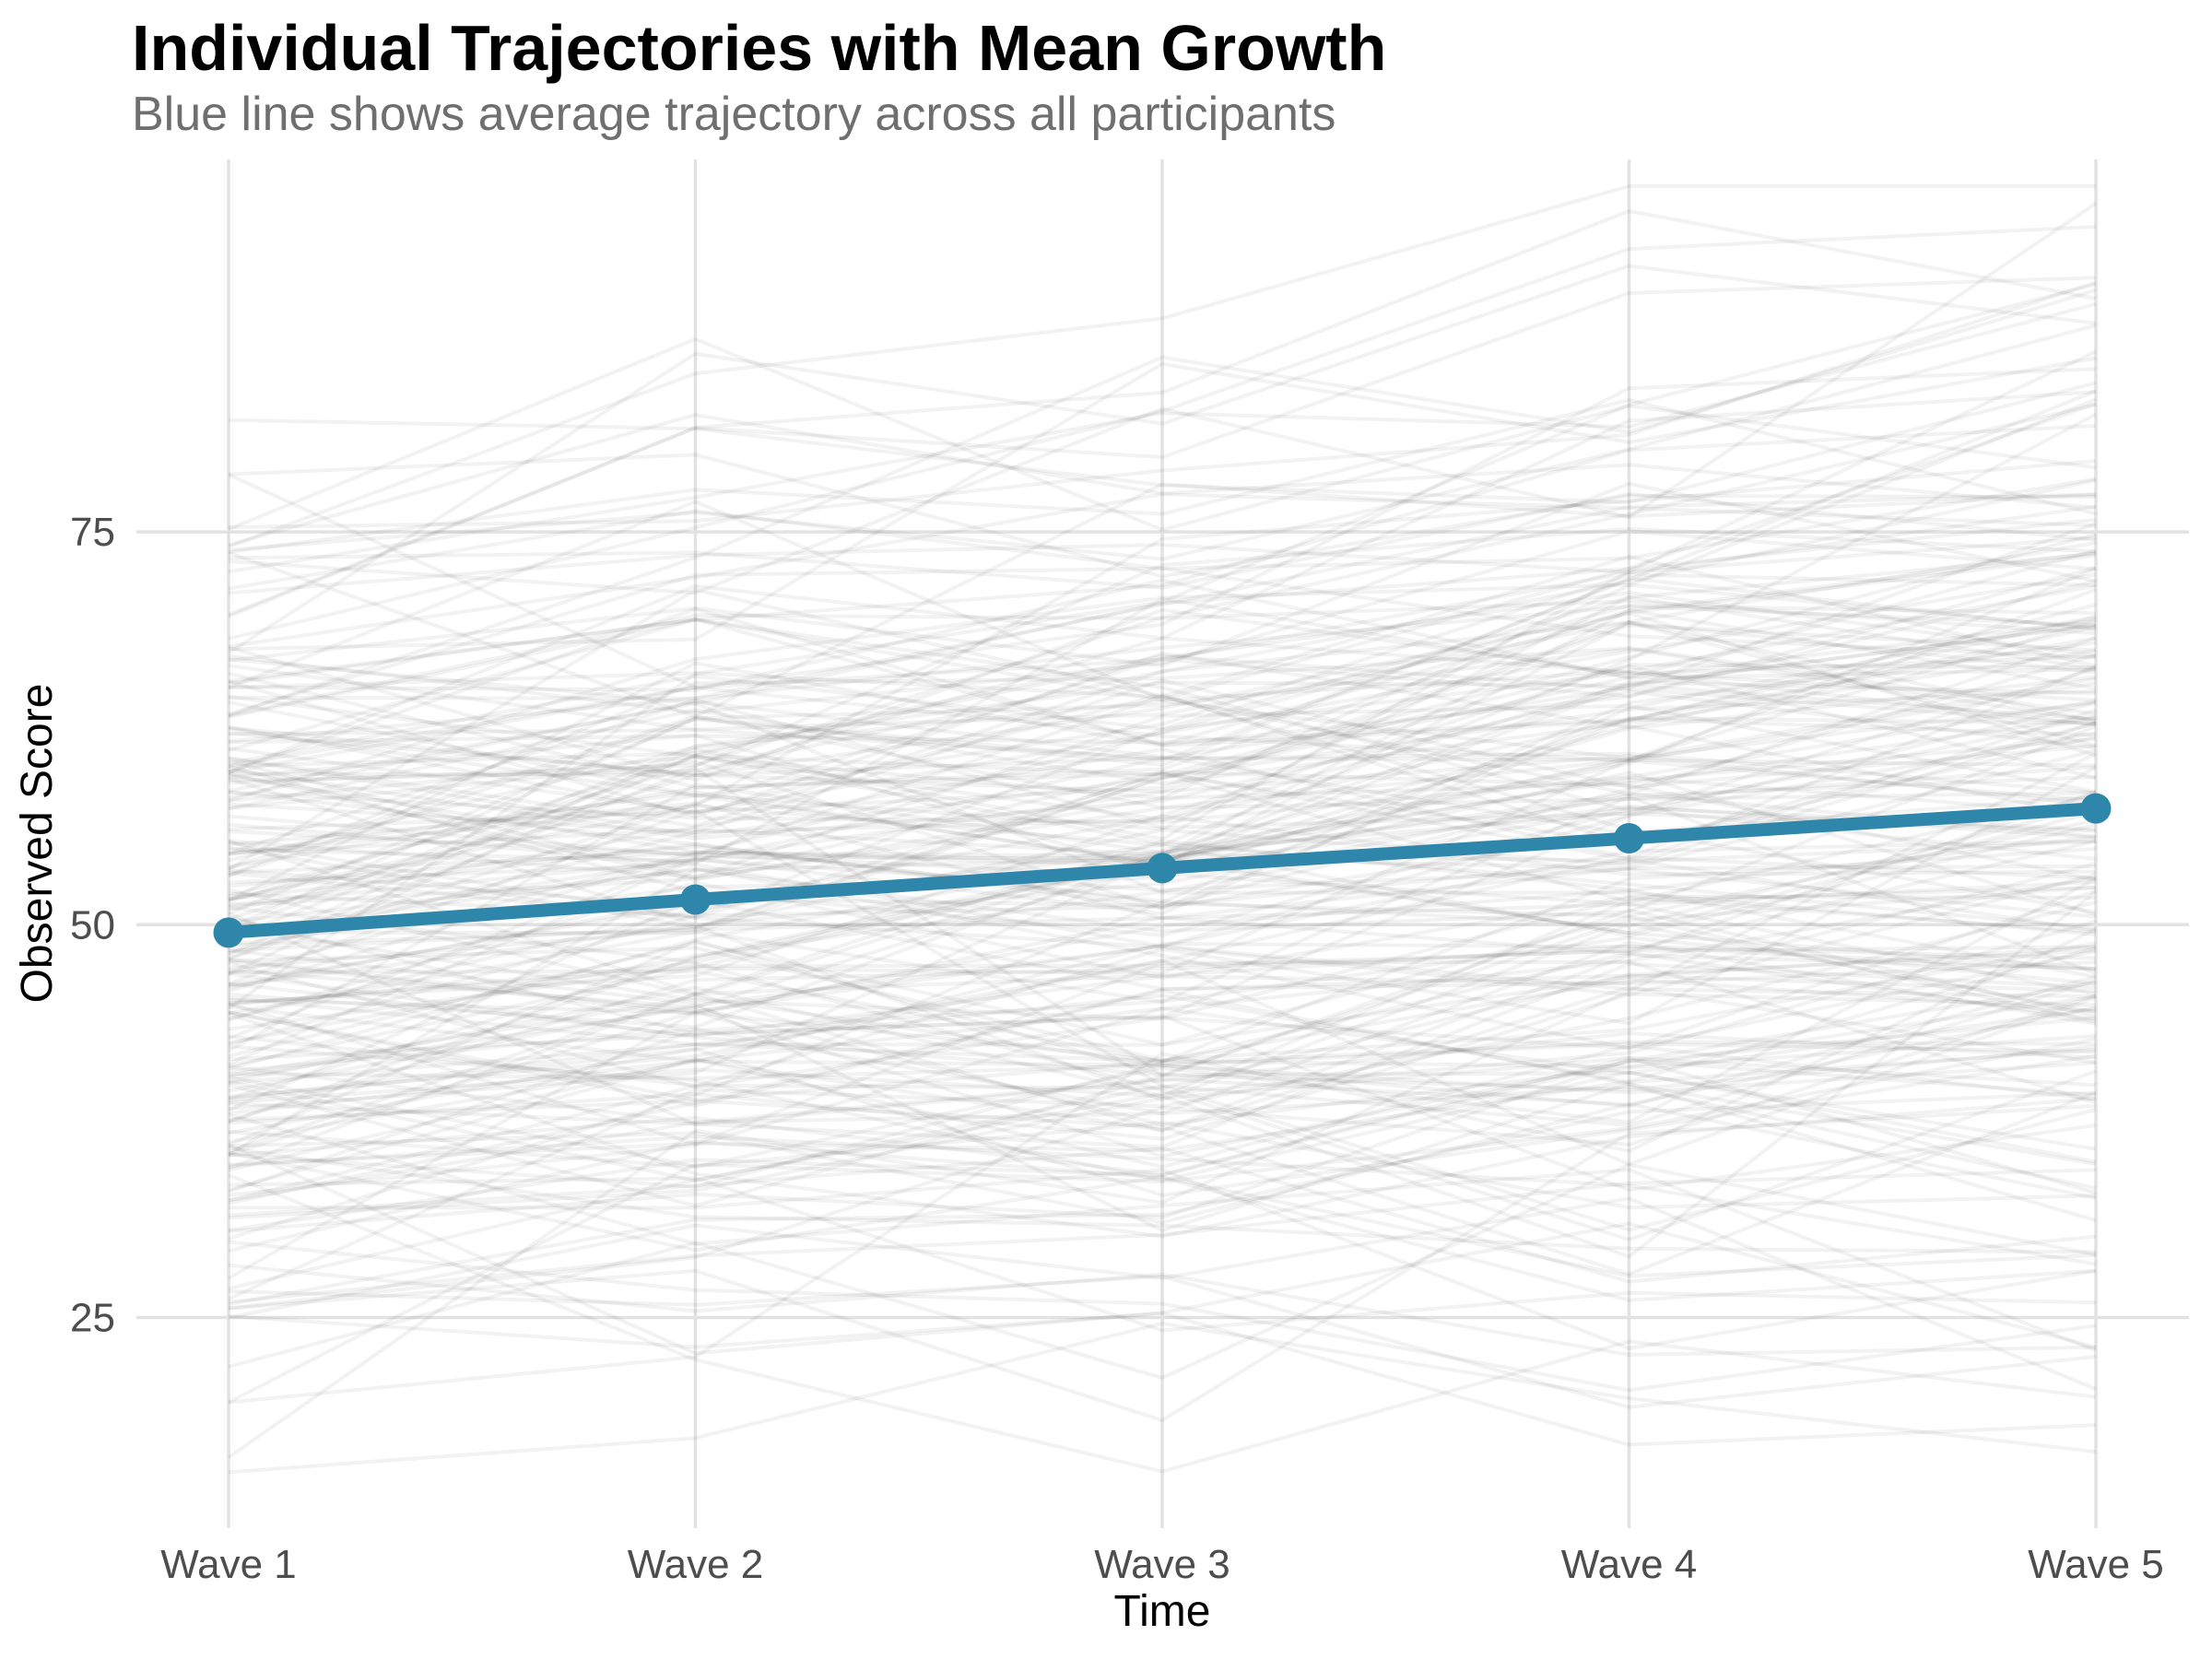 Image resolution: width=2212 pixels, height=1659 pixels. Describe the element at coordinates (759, 48) in the screenshot. I see `chart-title: Individual Trajectories with Mean Growth` at that location.